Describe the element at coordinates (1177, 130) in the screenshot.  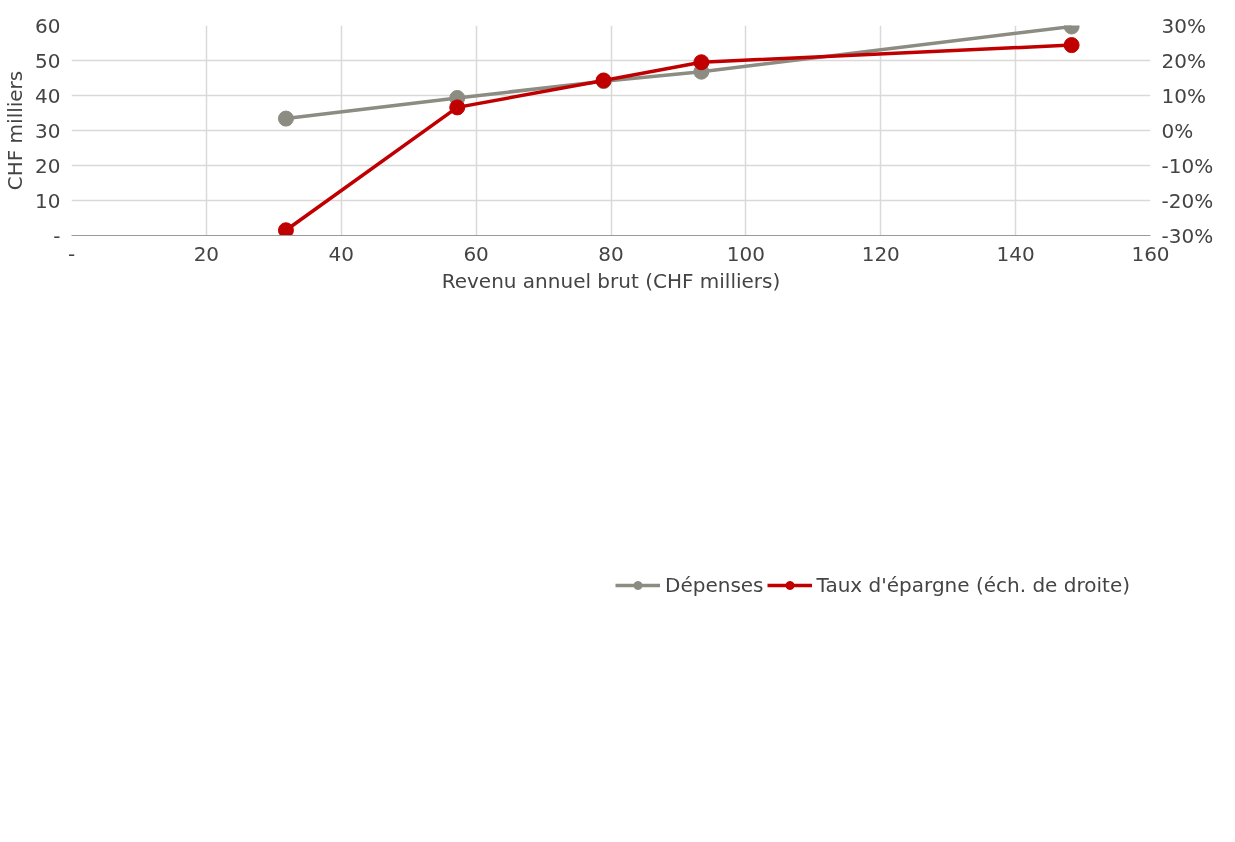
I see `y2-tick-label: 0%` at that location.